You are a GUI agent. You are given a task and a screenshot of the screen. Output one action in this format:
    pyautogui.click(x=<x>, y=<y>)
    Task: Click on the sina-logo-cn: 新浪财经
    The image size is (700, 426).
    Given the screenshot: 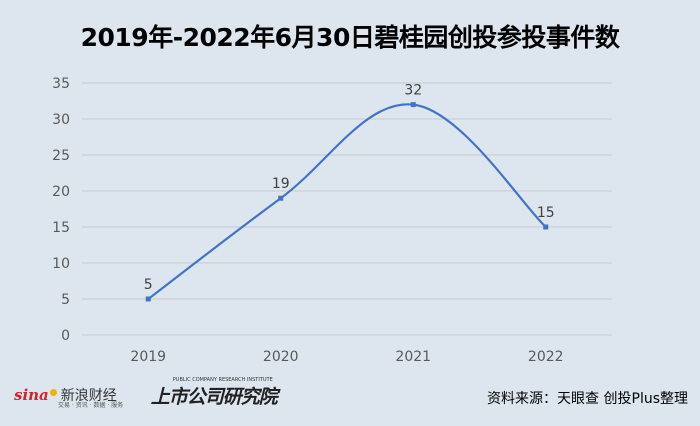 What is the action you would take?
    pyautogui.click(x=88, y=396)
    